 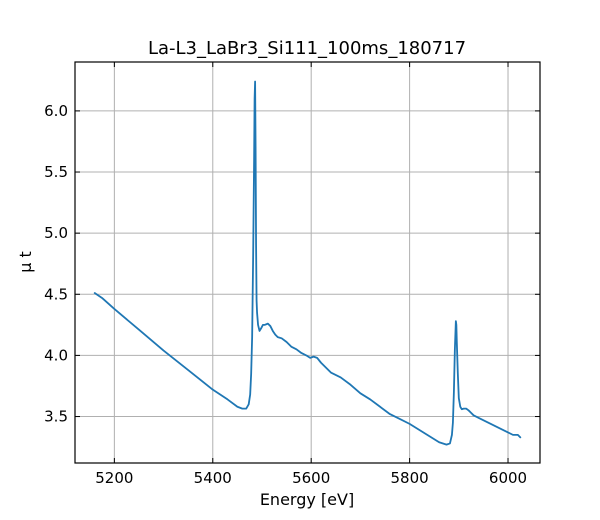 I want to click on y-axis-label: μ t, so click(x=25, y=262).